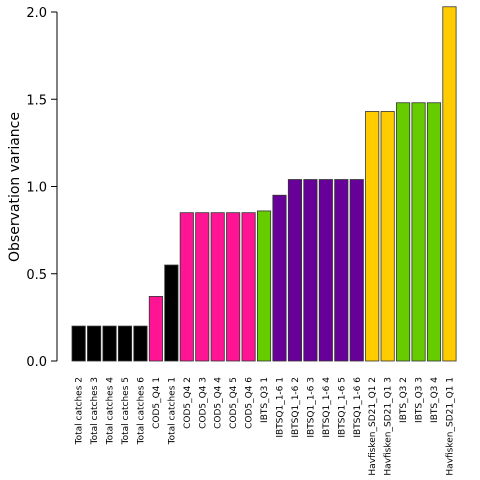 Image resolution: width=480 pixels, height=480 pixels. What do you see at coordinates (36, 362) in the screenshot?
I see `y-tick-label: 0.0` at bounding box center [36, 362].